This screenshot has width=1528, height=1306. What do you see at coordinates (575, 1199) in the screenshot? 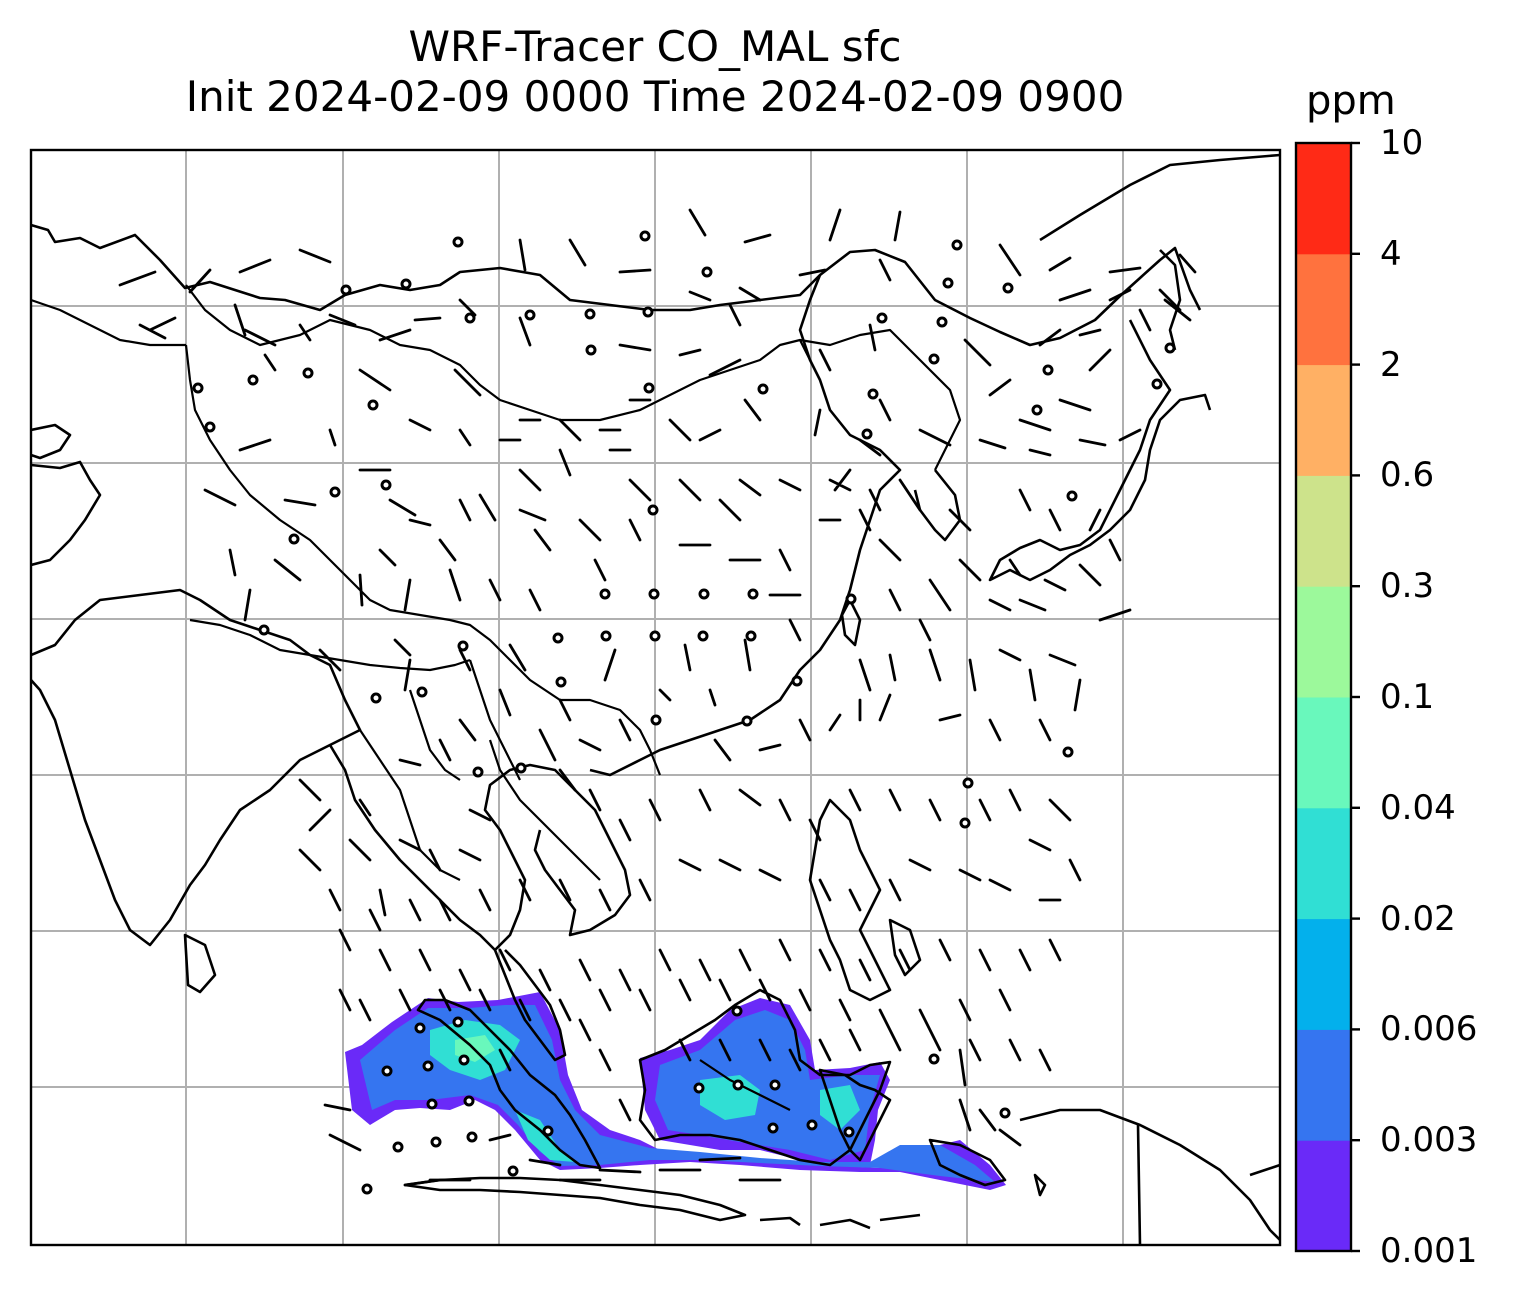
I see `coastline-java` at bounding box center [575, 1199].